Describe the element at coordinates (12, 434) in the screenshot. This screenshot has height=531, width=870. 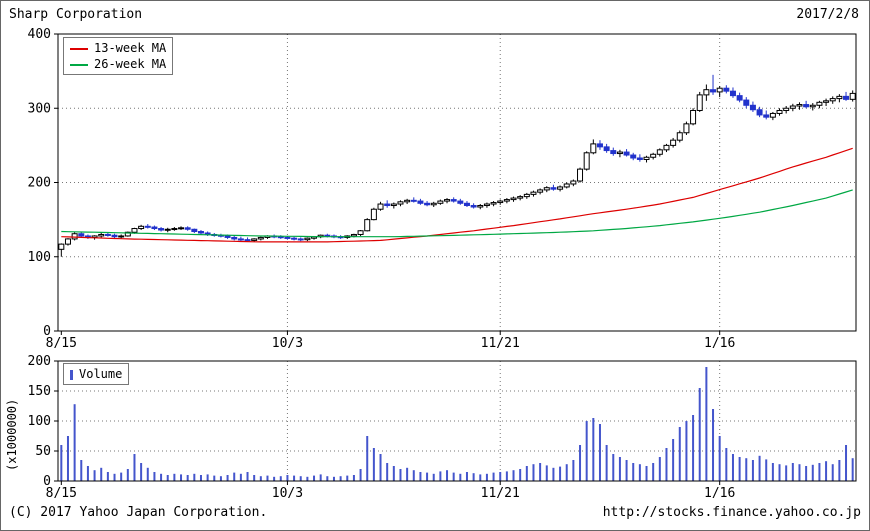
I see `volume-unit-label: (x1000000)` at that location.